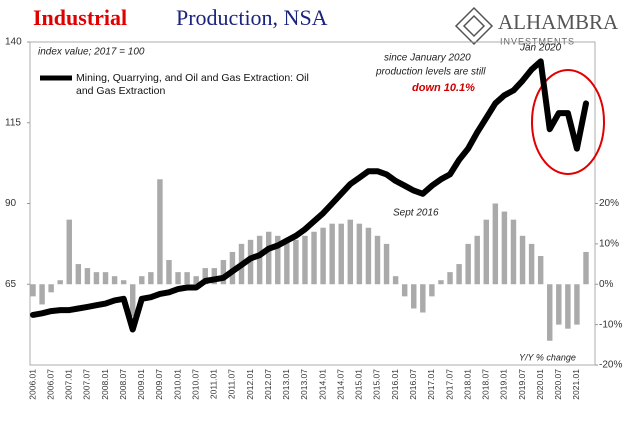 This screenshot has width=641, height=426. I want to click on y-tick-label: 65, so click(11, 284).